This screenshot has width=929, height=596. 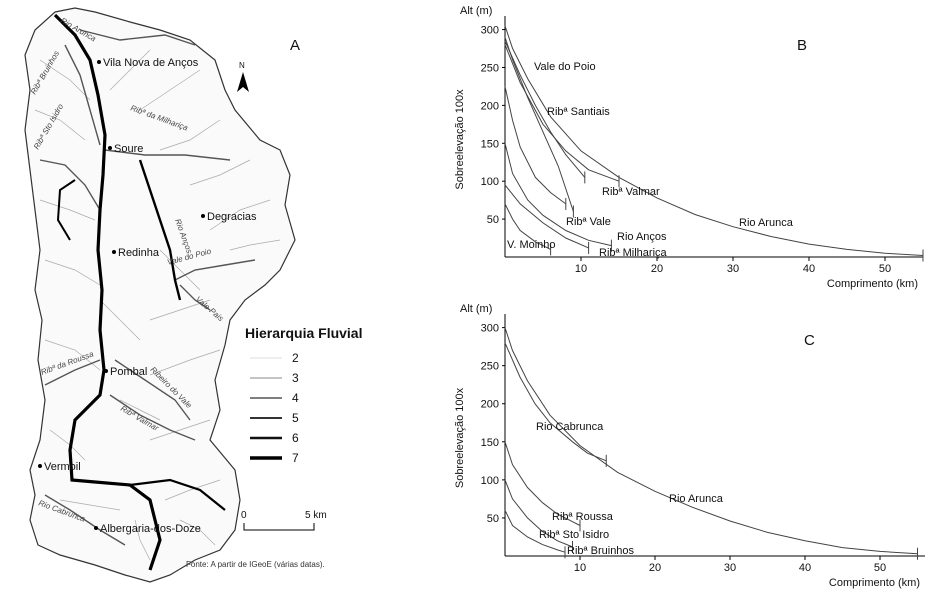 What do you see at coordinates (633, 253) in the screenshot?
I see `series-label: Ribª Milhariça` at bounding box center [633, 253].